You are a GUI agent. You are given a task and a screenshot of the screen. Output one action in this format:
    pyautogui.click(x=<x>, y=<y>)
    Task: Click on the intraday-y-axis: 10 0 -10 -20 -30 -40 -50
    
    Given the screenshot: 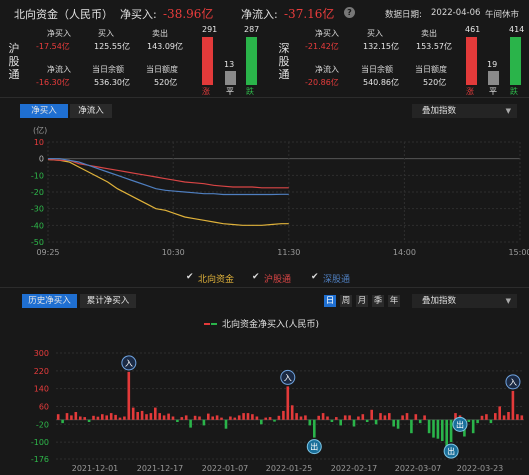 What is the action you would take?
    pyautogui.click(x=37, y=192)
    